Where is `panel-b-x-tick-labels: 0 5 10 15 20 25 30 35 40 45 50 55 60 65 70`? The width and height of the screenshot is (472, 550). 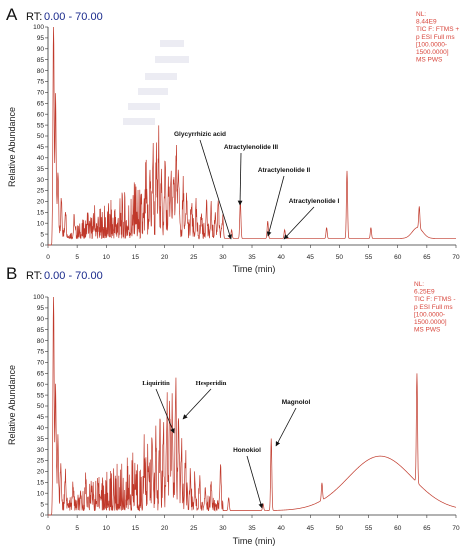 panel-b-x-tick-labels: 0 5 10 15 20 25 30 35 40 45 50 55 60 65 70 is located at coordinates (253, 528).